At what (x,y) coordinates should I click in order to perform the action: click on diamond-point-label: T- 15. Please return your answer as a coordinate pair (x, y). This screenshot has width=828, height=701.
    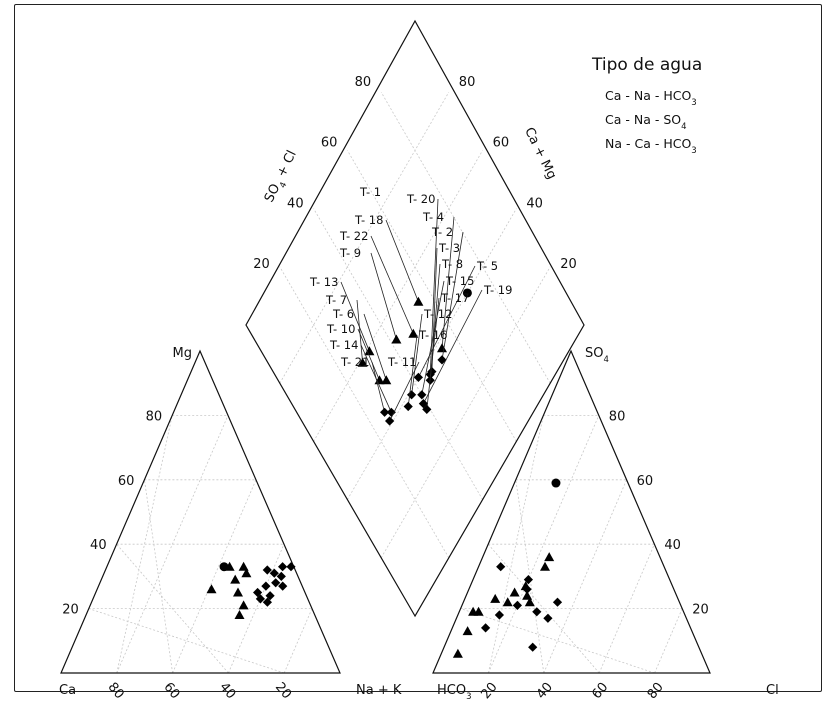
    Looking at the image, I should click on (459, 281).